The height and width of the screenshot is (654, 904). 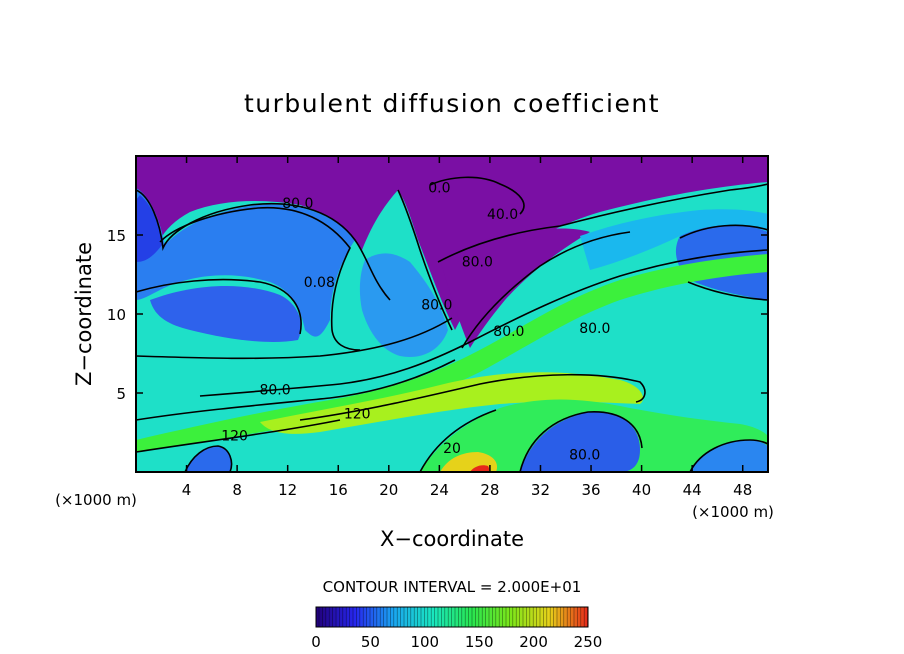 I want to click on field-cyan-right, so click(x=674, y=239).